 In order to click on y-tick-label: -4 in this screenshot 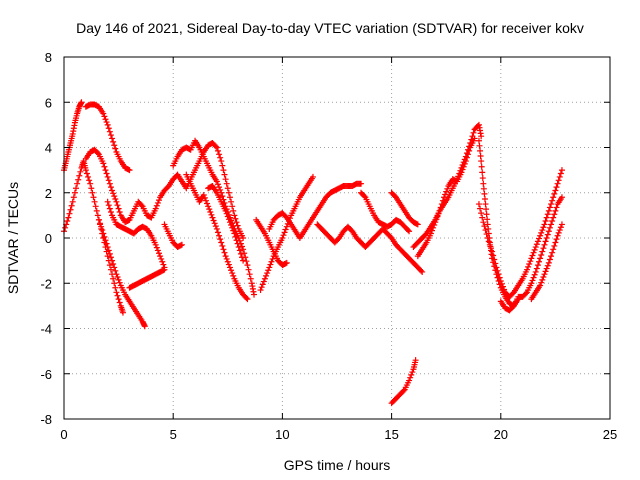, I will do `click(46, 329)`.